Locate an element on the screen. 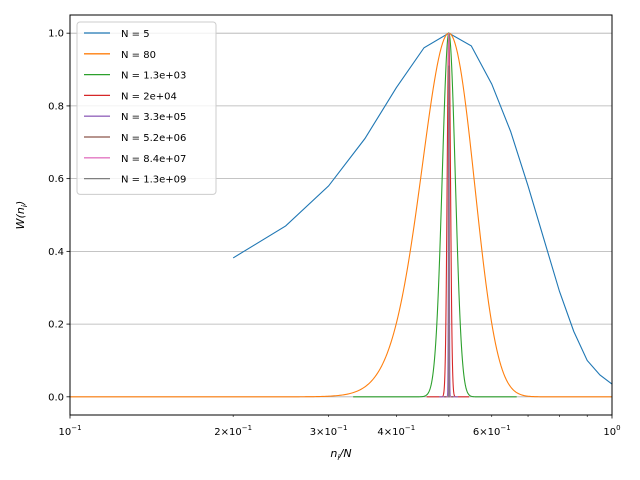 The image size is (640, 480). x-tick-label-major: 10⁰ is located at coordinates (611, 431).